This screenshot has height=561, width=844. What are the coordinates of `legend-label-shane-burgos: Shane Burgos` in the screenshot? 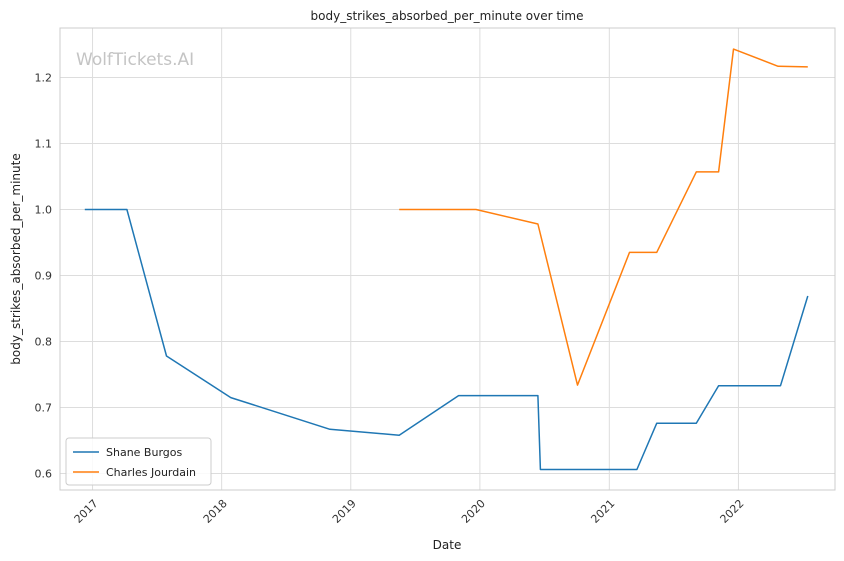 It's located at (144, 452).